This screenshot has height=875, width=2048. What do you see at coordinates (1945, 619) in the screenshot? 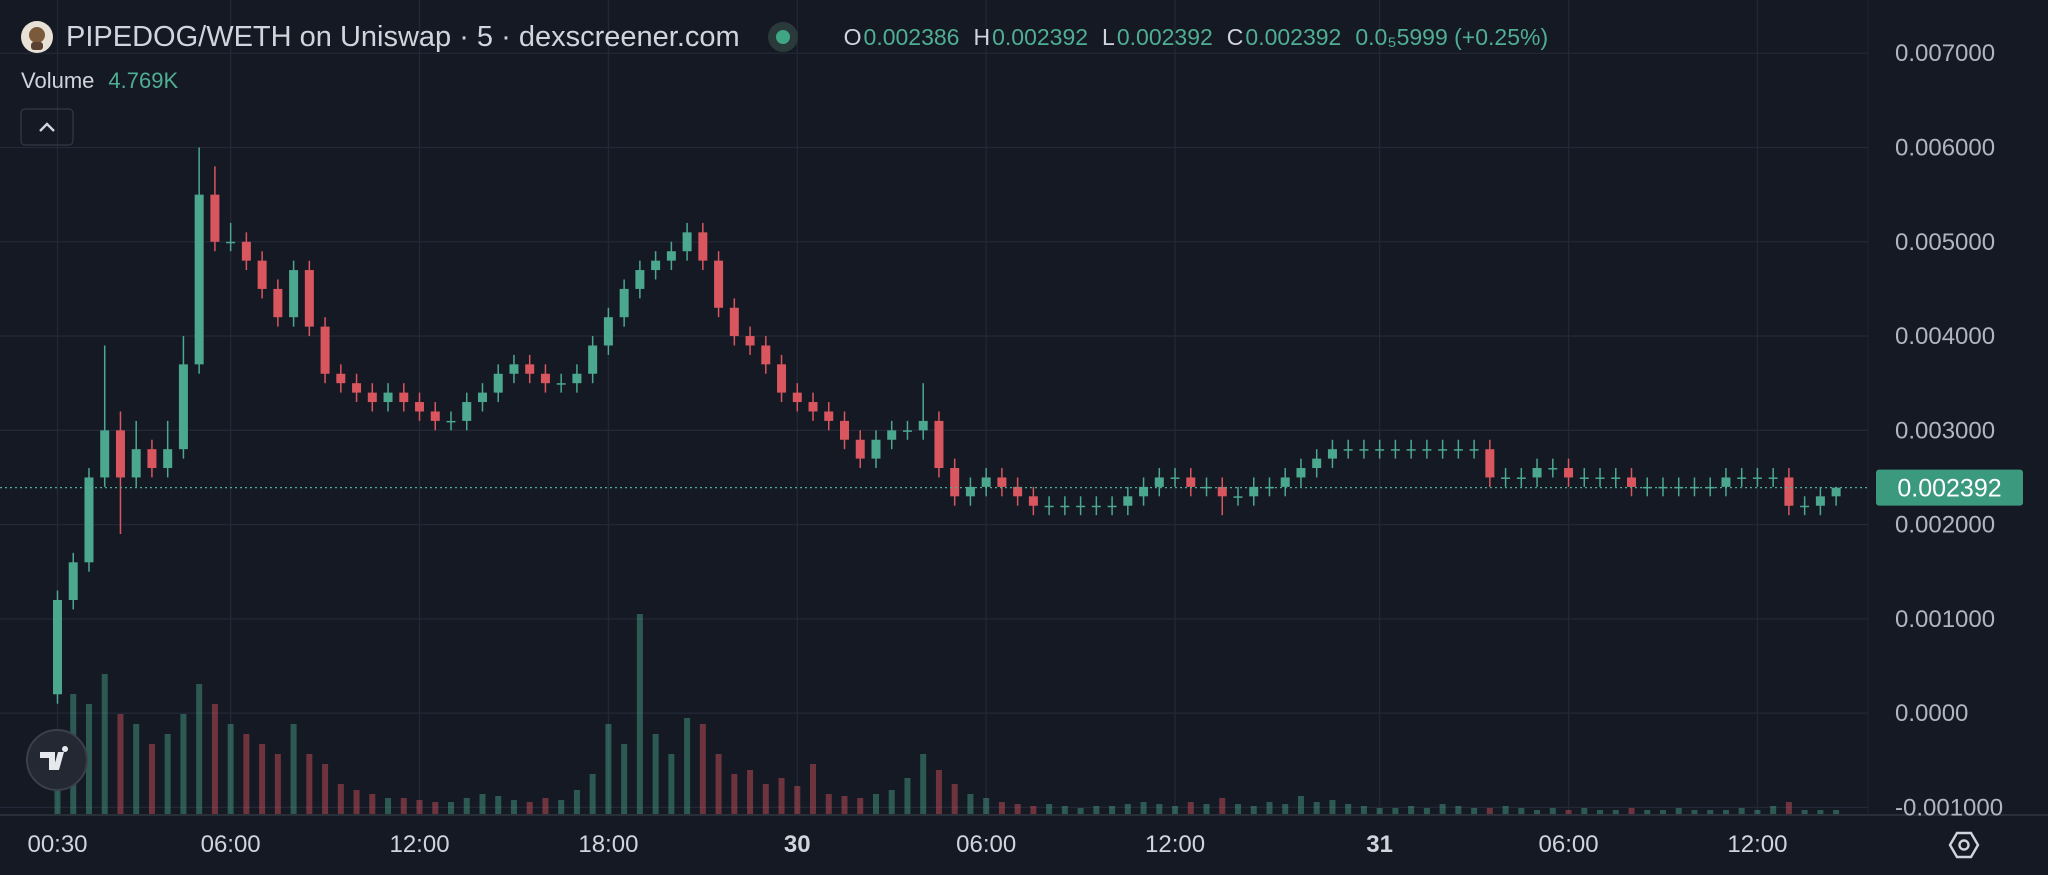
I see `y-tick-label: 0.001000` at bounding box center [1945, 619].